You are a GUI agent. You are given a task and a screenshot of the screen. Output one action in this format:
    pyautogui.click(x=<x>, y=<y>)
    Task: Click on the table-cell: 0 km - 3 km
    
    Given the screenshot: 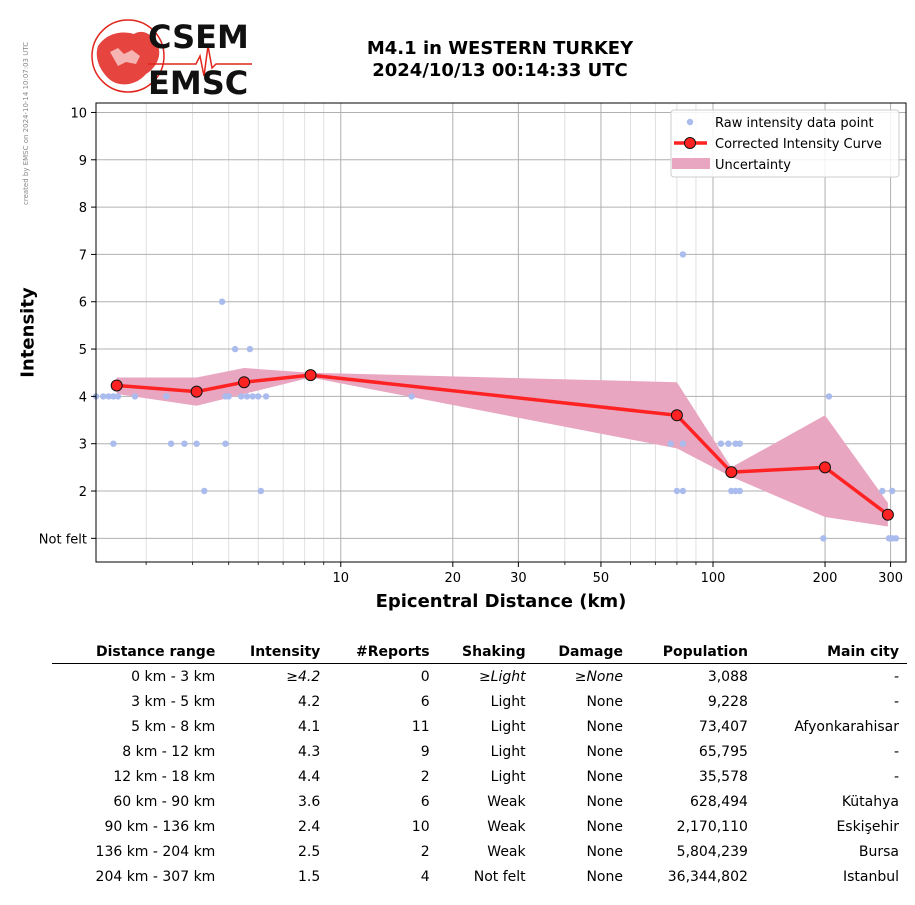 What is the action you would take?
    pyautogui.click(x=173, y=676)
    